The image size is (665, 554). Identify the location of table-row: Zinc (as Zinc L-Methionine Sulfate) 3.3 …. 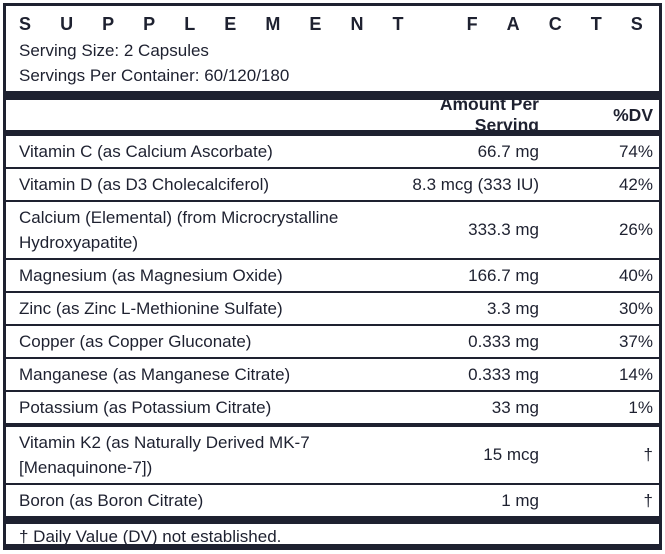
(332, 307).